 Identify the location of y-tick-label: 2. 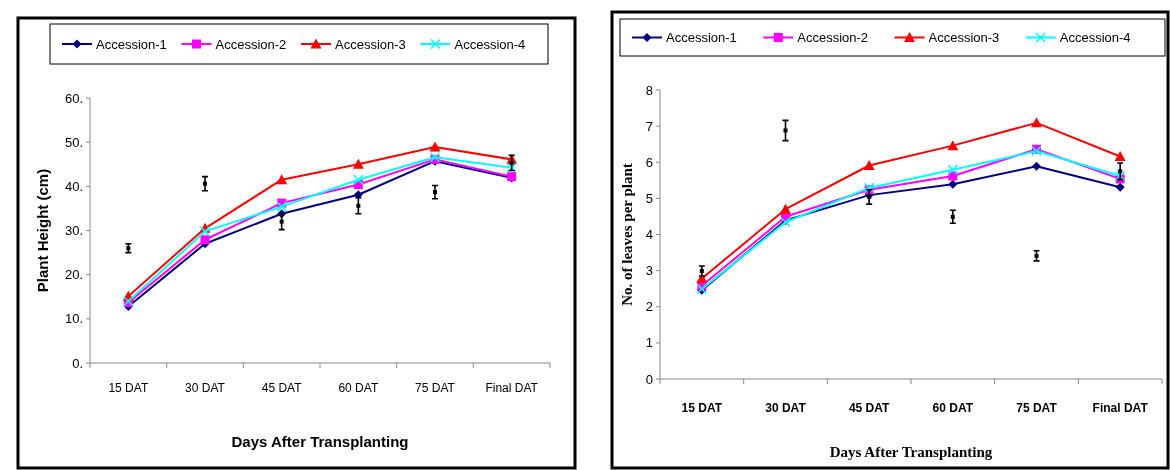
(649, 307).